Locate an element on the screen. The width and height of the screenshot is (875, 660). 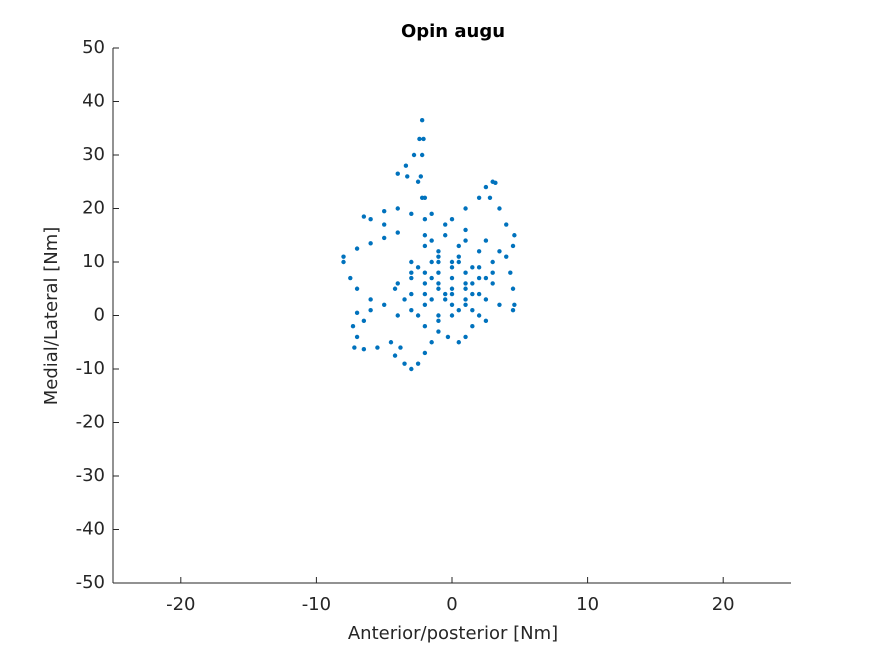
y-tick-label: -30 is located at coordinates (90, 475).